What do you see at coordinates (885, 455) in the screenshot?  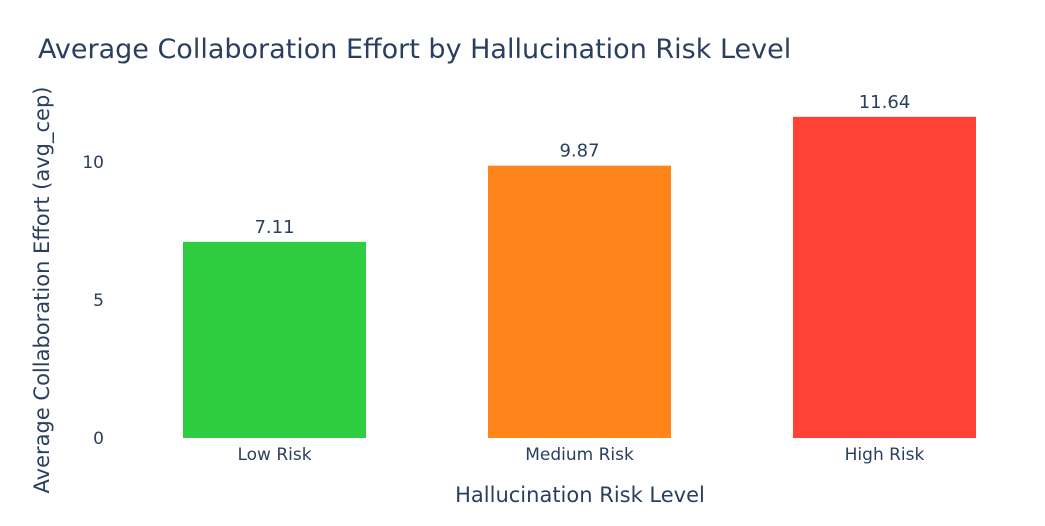 I see `x-tick-label: High Risk` at bounding box center [885, 455].